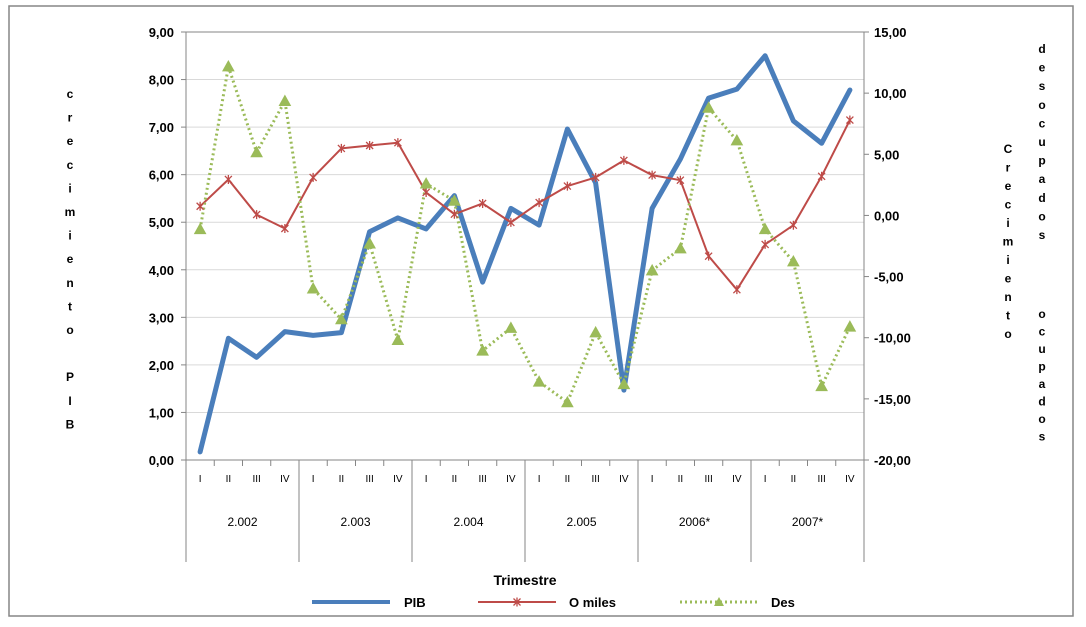 Image resolution: width=1086 pixels, height=627 pixels. Describe the element at coordinates (517, 602) in the screenshot. I see `legend-marker-star` at that location.